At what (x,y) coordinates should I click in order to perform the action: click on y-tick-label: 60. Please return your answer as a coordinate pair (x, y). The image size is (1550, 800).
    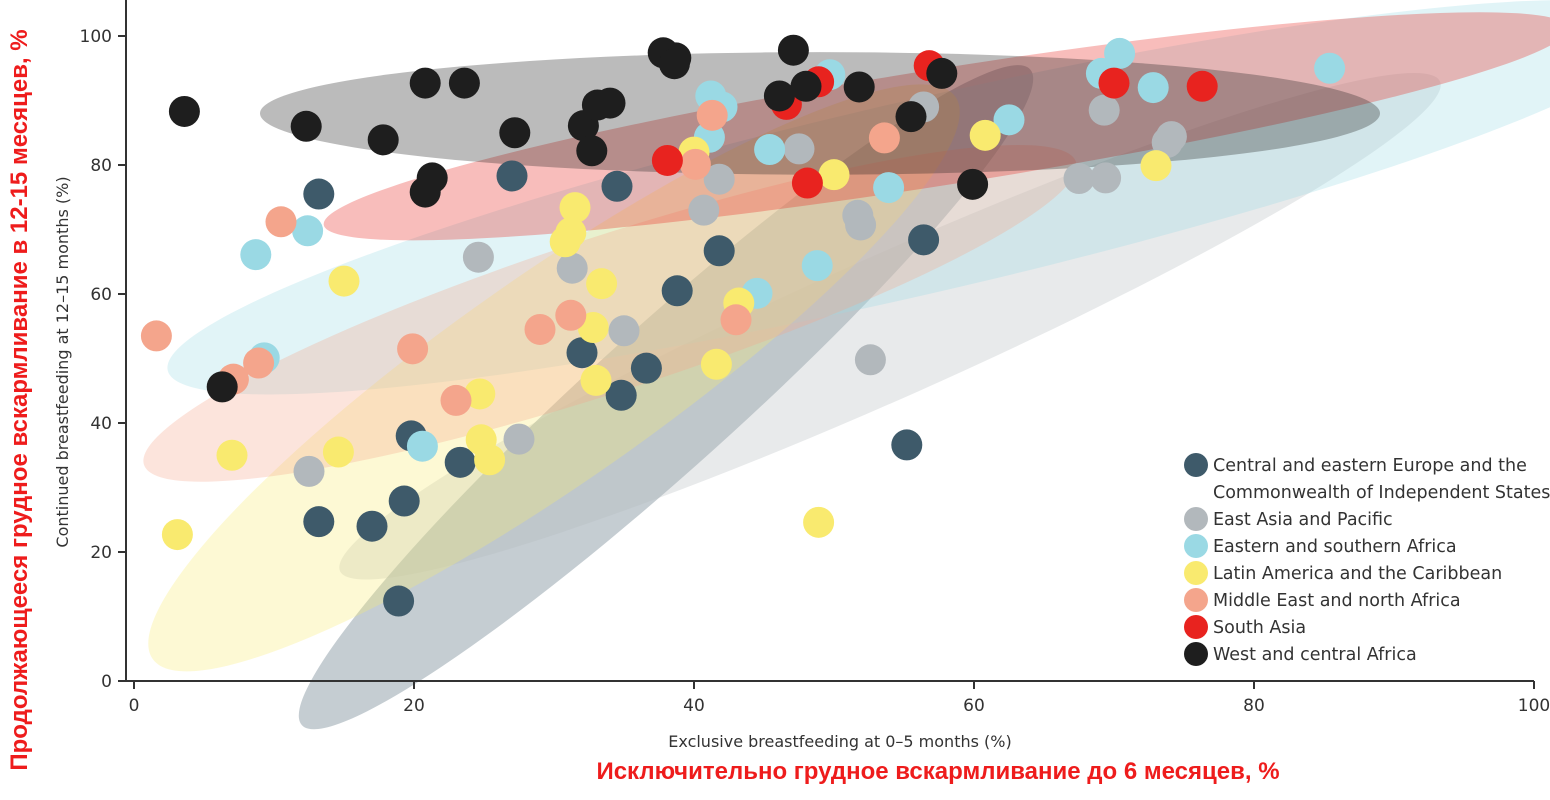
    Looking at the image, I should click on (101, 295).